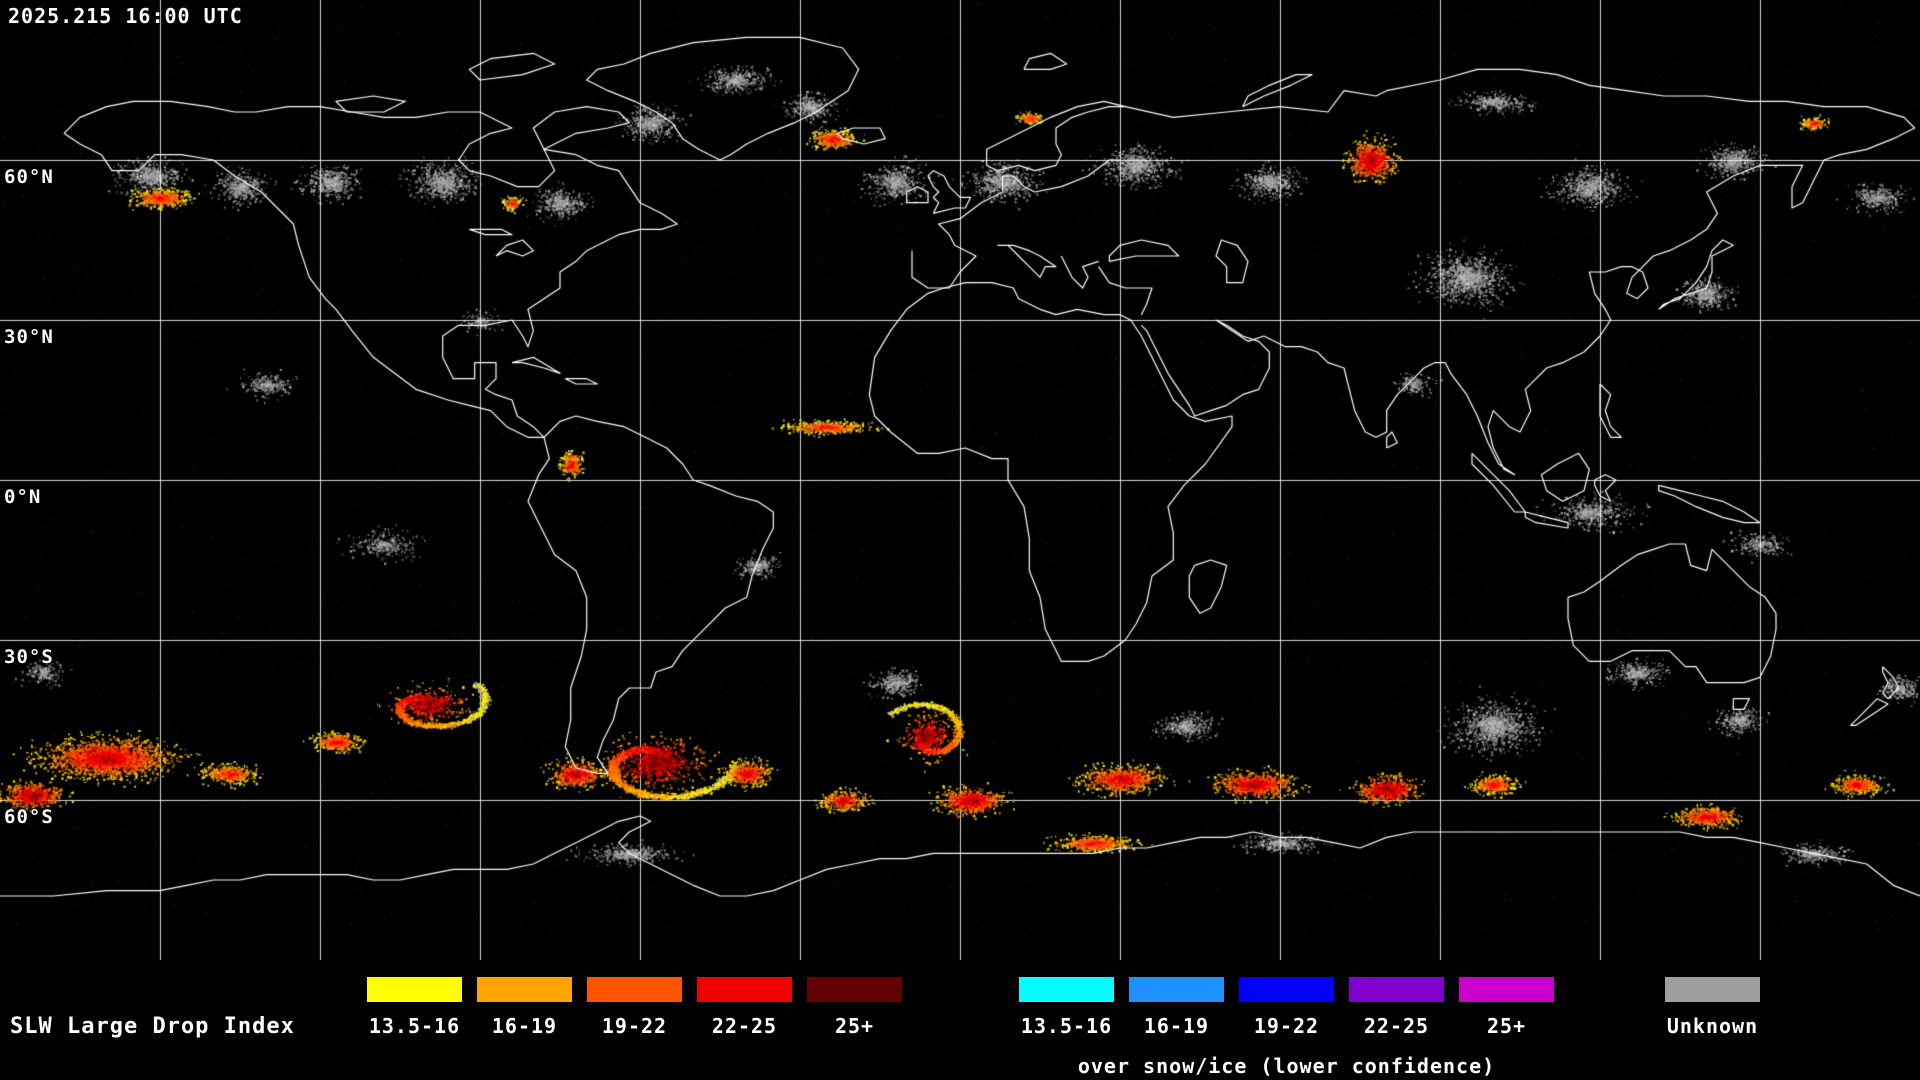 The image size is (1920, 1080). What do you see at coordinates (1286, 1026) in the screenshot?
I see `legend-snow-ice-label-2: 19-22` at bounding box center [1286, 1026].